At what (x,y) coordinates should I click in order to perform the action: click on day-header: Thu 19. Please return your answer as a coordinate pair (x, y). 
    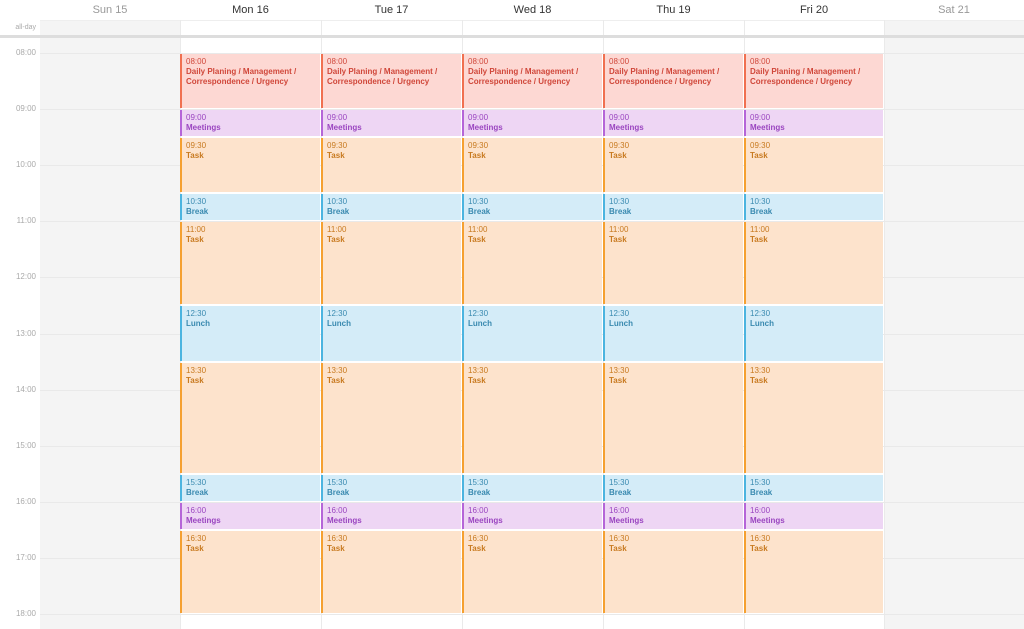
    Looking at the image, I should click on (673, 10).